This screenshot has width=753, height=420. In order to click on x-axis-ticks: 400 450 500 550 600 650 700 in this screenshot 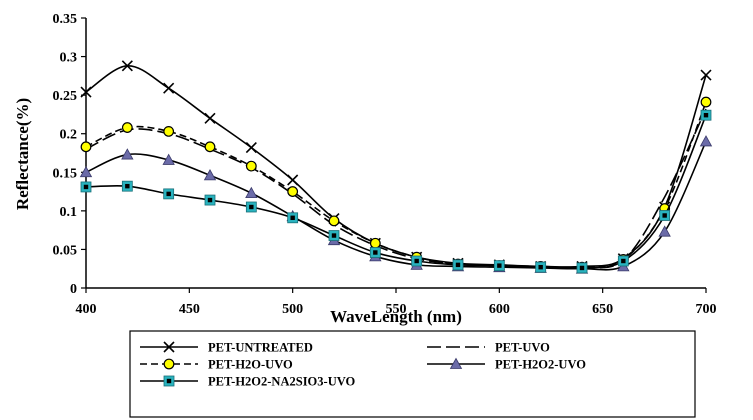, I will do `click(396, 302)`.